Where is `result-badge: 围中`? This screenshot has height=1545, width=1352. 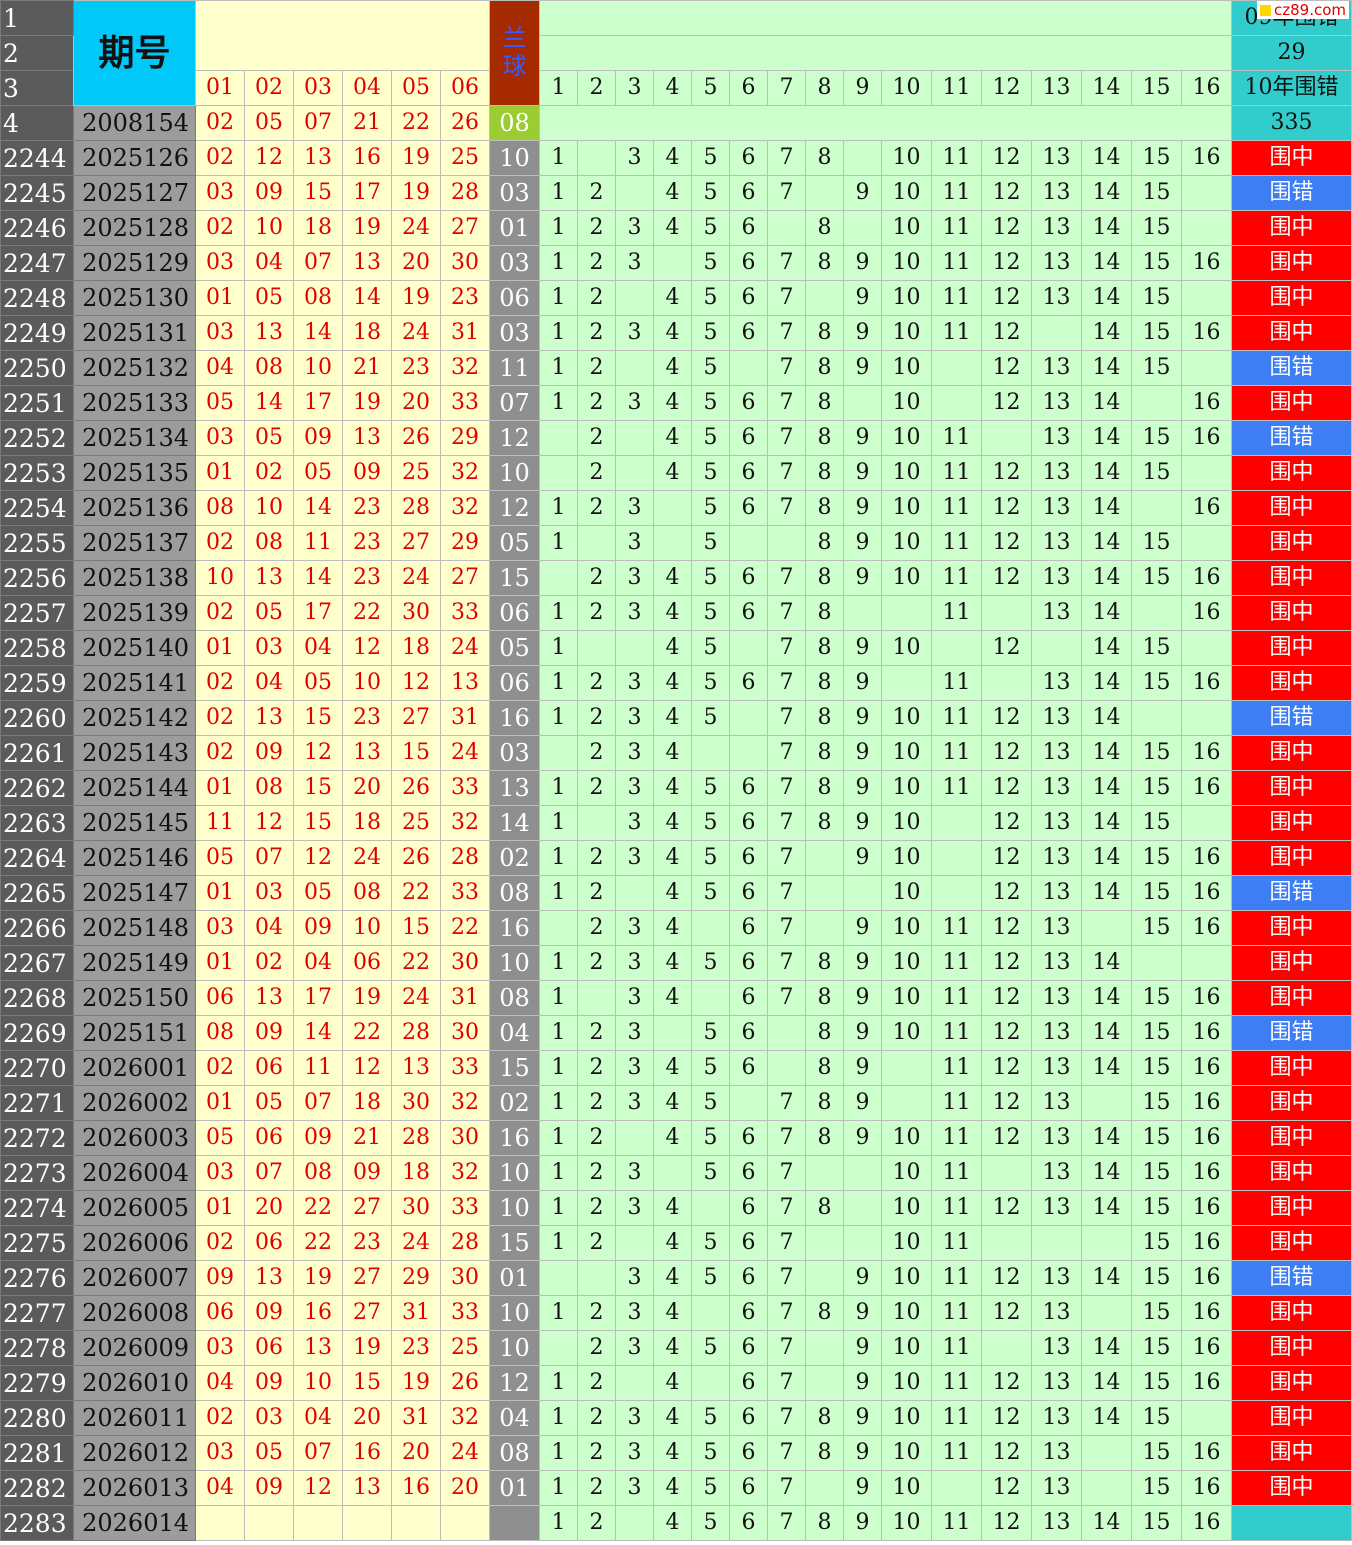 result-badge: 围中 is located at coordinates (1291, 1138).